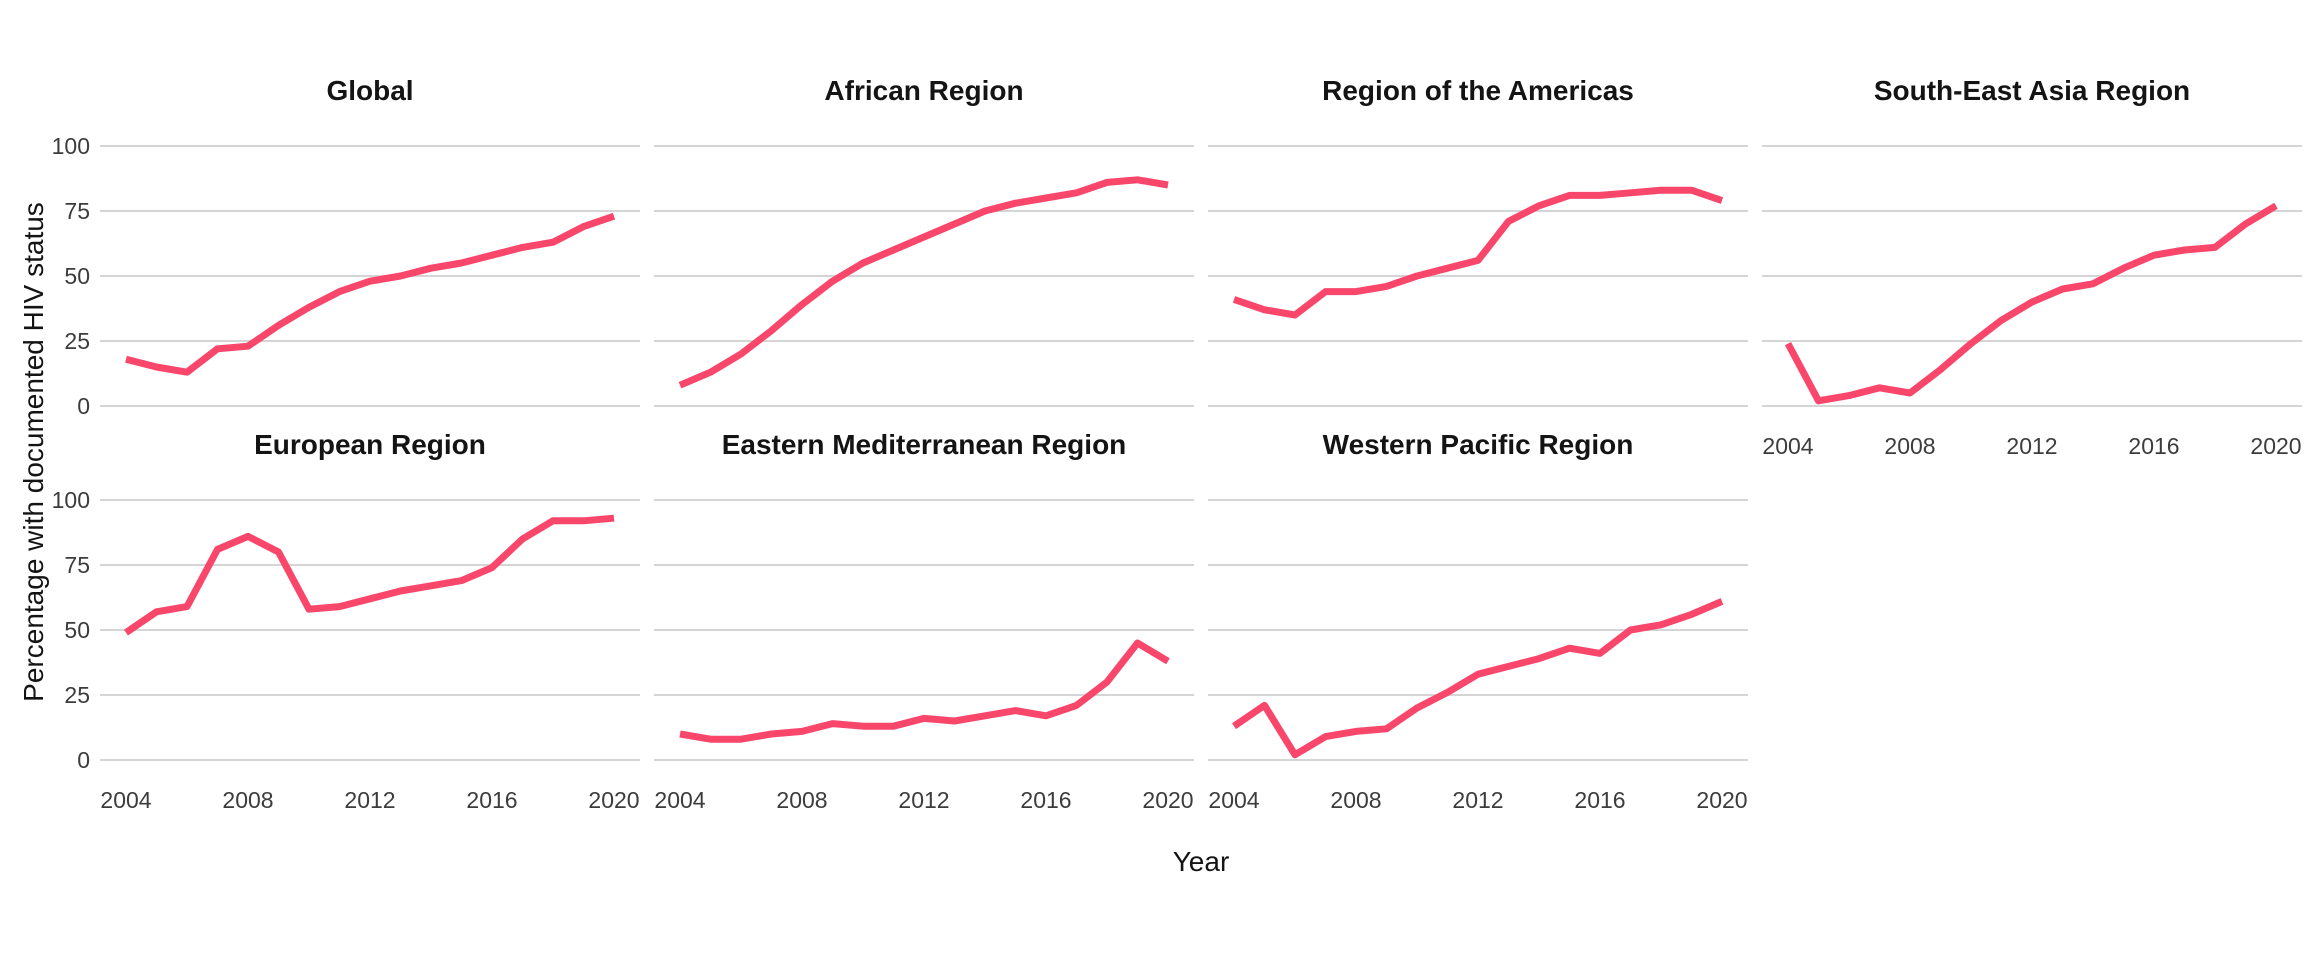 Image resolution: width=2304 pixels, height=960 pixels. I want to click on facet-african-region: African Region, so click(924, 247).